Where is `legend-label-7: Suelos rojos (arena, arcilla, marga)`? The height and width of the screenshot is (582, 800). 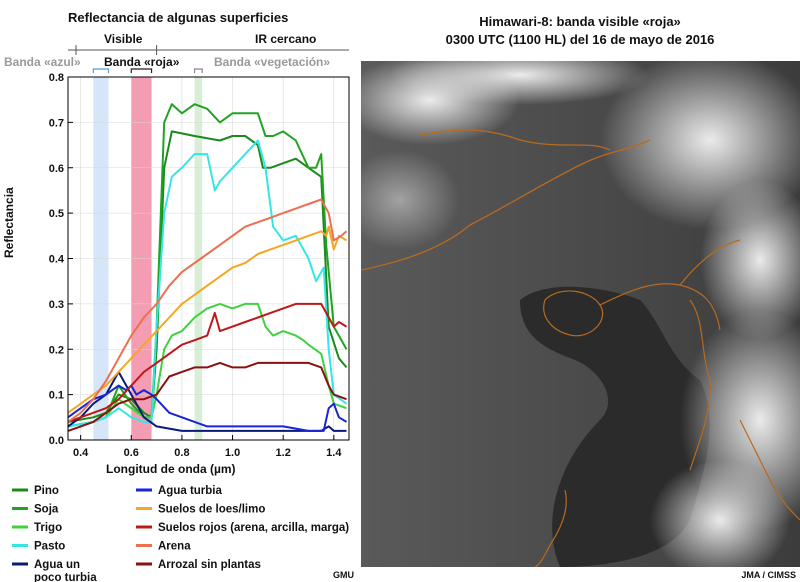
legend-label-7: Suelos rojos (arena, arcilla, marga) is located at coordinates (253, 528).